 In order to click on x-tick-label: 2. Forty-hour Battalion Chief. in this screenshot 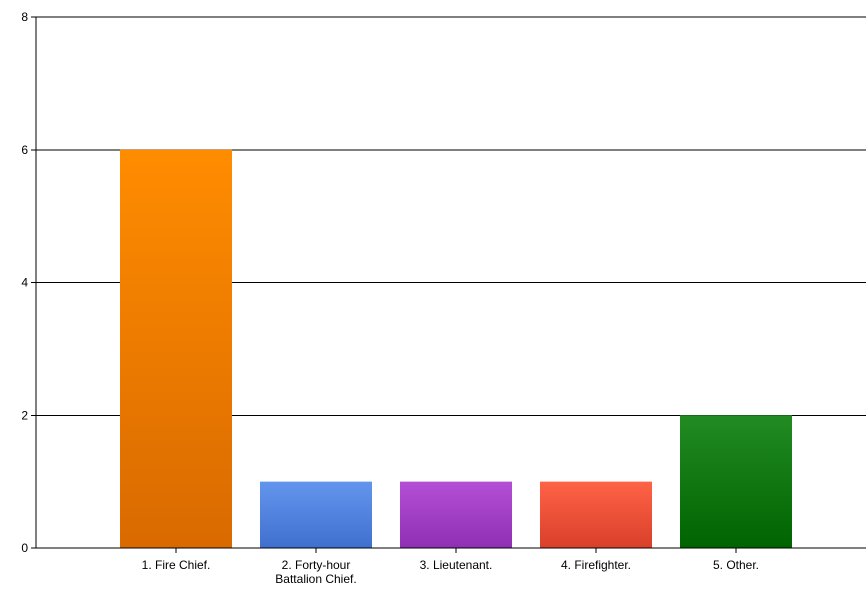, I will do `click(315, 572)`.